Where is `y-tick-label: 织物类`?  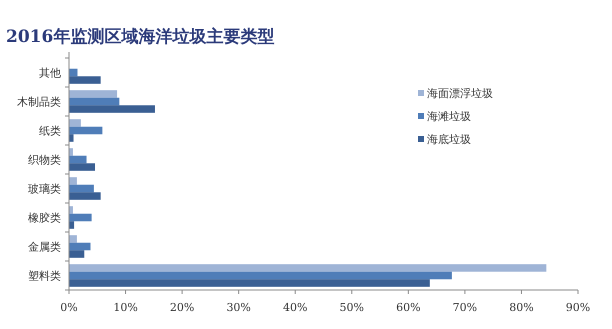 y-tick-label: 织物类 is located at coordinates (44, 160).